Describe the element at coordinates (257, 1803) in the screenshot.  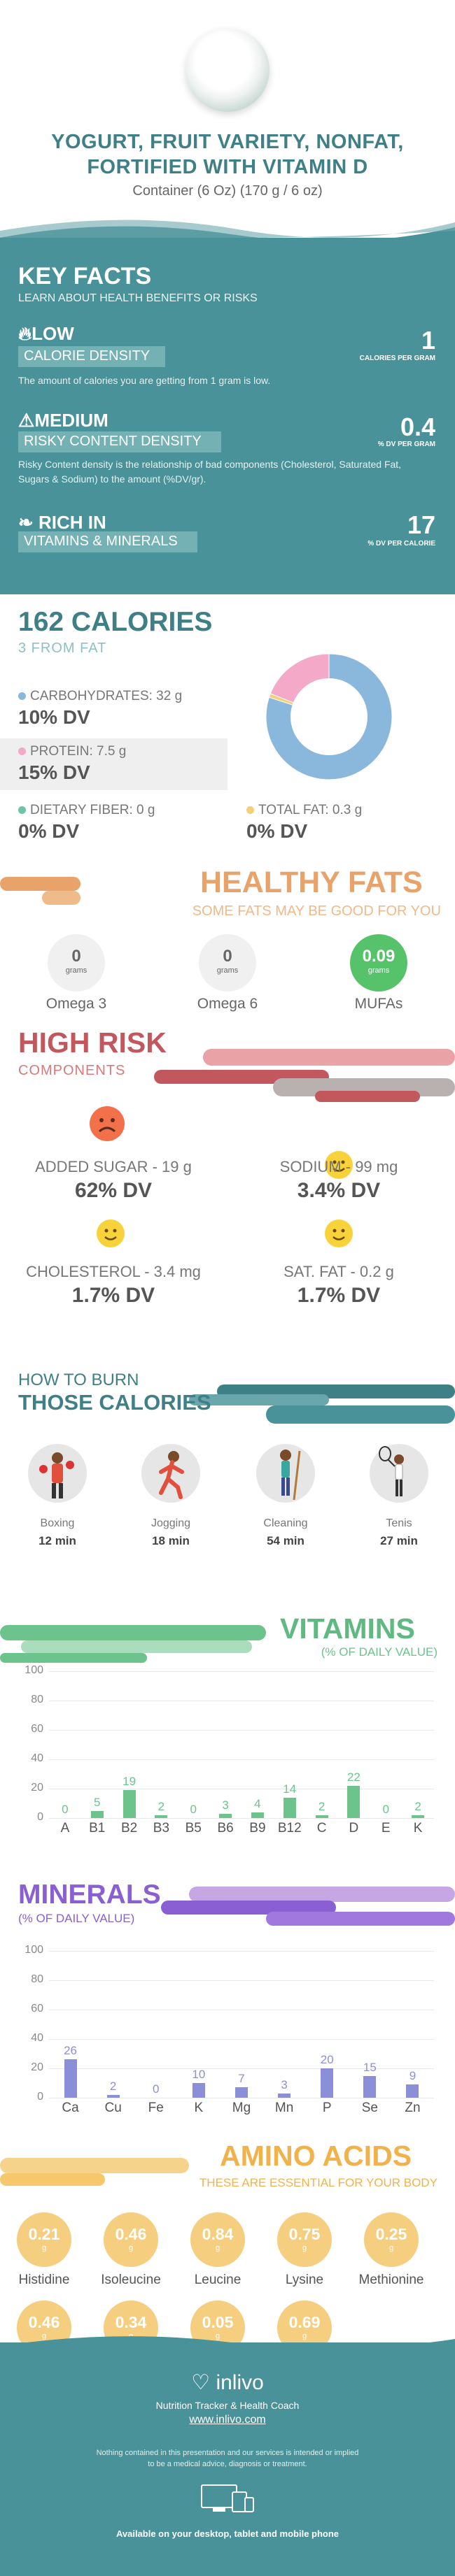
I see `vitamins-value-label: 4` at that location.